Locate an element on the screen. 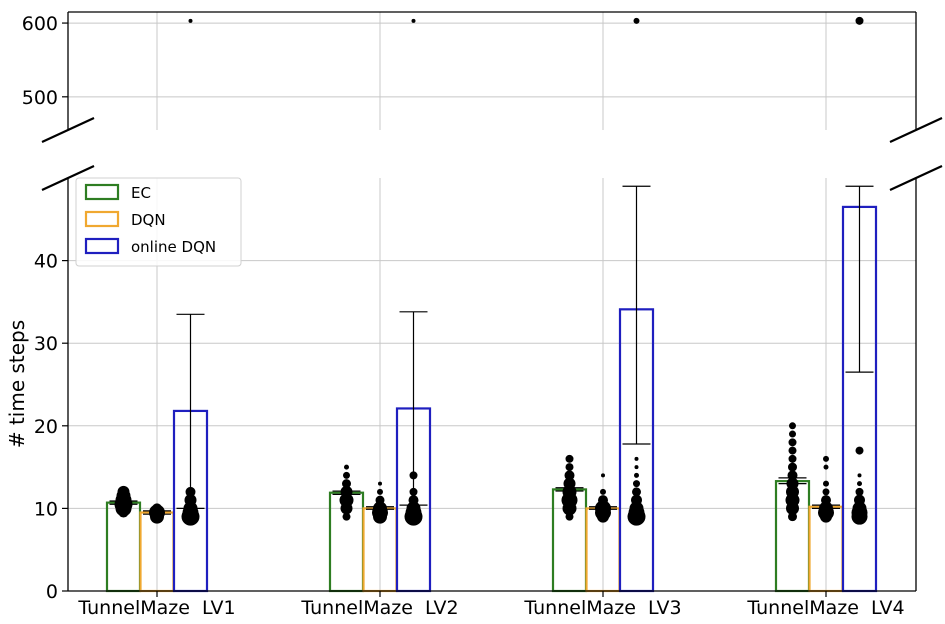 Image resolution: width=945 pixels, height=624 pixels. y-tick-label: 500 is located at coordinates (40, 98).